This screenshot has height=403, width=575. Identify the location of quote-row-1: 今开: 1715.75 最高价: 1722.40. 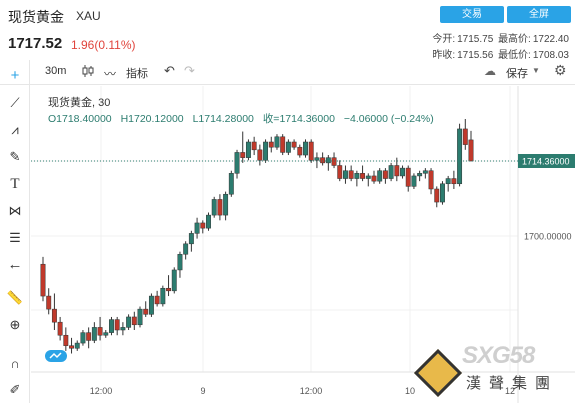
(499, 37).